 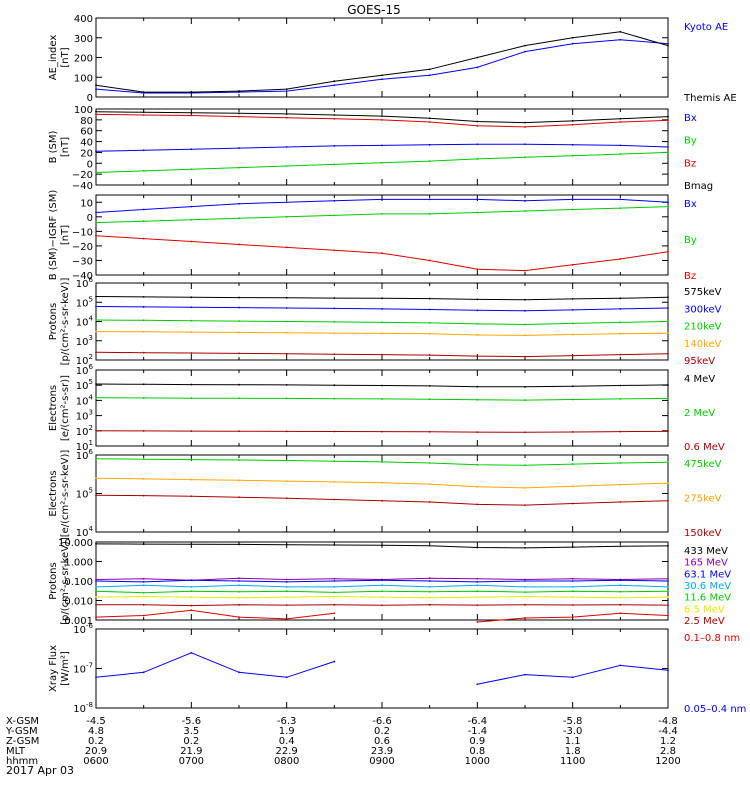 What do you see at coordinates (382, 668) in the screenshot?
I see `panel-frame` at bounding box center [382, 668].